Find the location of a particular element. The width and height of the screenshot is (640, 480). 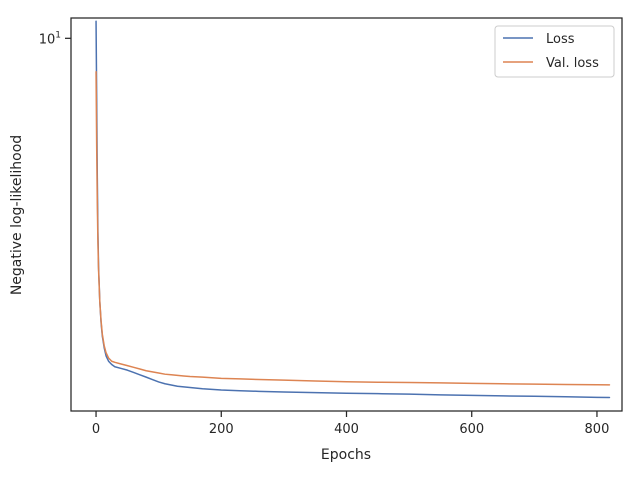

y-axis-title: Negative log-likelihood is located at coordinates (17, 215).